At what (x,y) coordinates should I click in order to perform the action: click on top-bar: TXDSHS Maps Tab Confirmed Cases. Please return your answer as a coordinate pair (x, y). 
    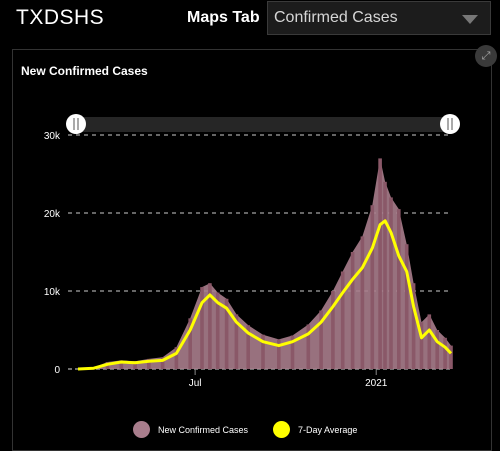
    Looking at the image, I should click on (250, 20).